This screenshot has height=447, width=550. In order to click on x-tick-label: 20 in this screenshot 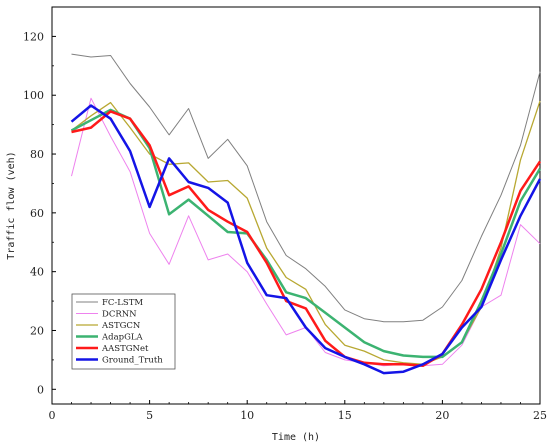, I will do `click(442, 415)`.